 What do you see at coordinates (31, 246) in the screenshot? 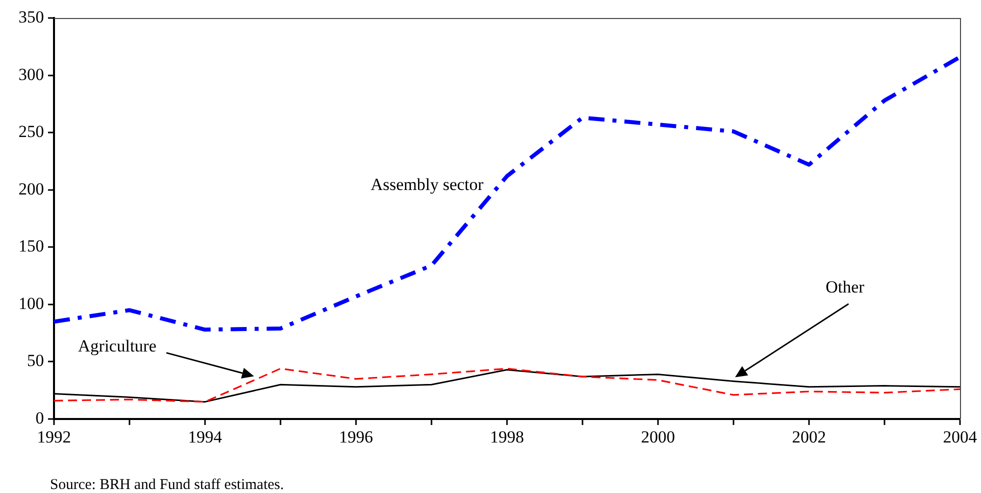
I see `y-tick-label: 150` at bounding box center [31, 246].